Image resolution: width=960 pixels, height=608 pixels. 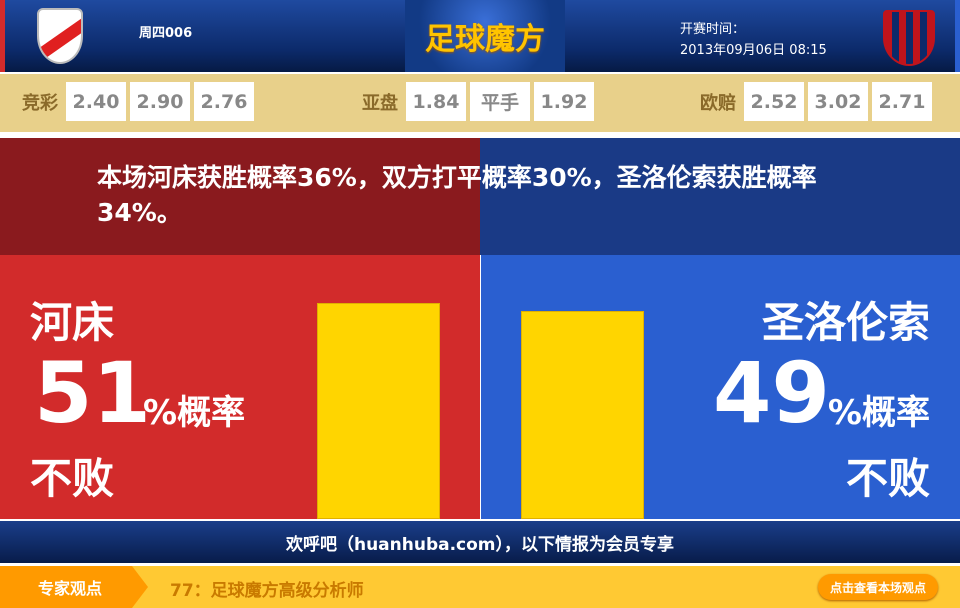 I want to click on odds-label: 竞彩, so click(x=40, y=103).